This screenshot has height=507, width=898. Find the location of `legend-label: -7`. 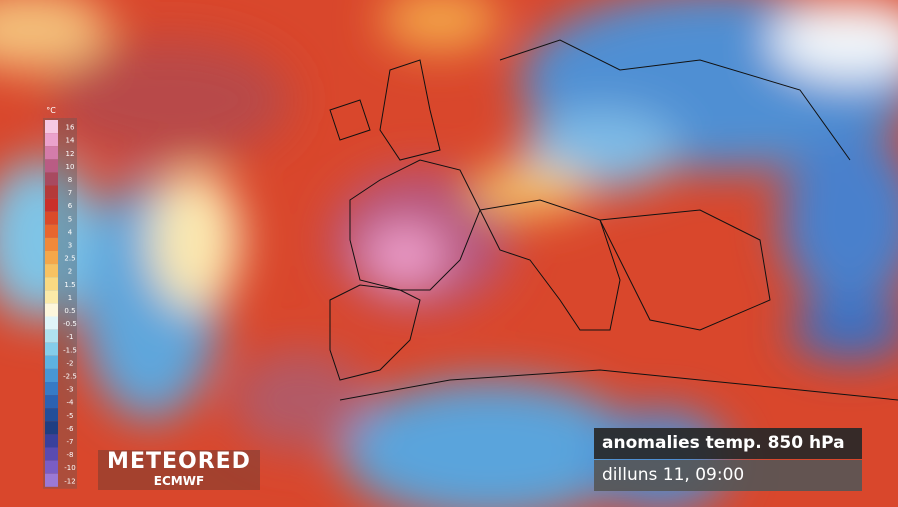

legend-label: -7 is located at coordinates (70, 442).